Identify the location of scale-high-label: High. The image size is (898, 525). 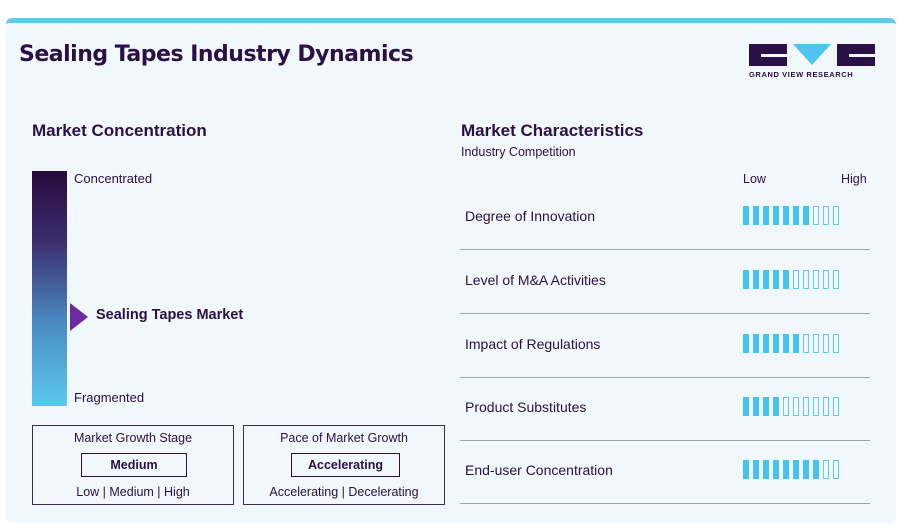
(854, 179).